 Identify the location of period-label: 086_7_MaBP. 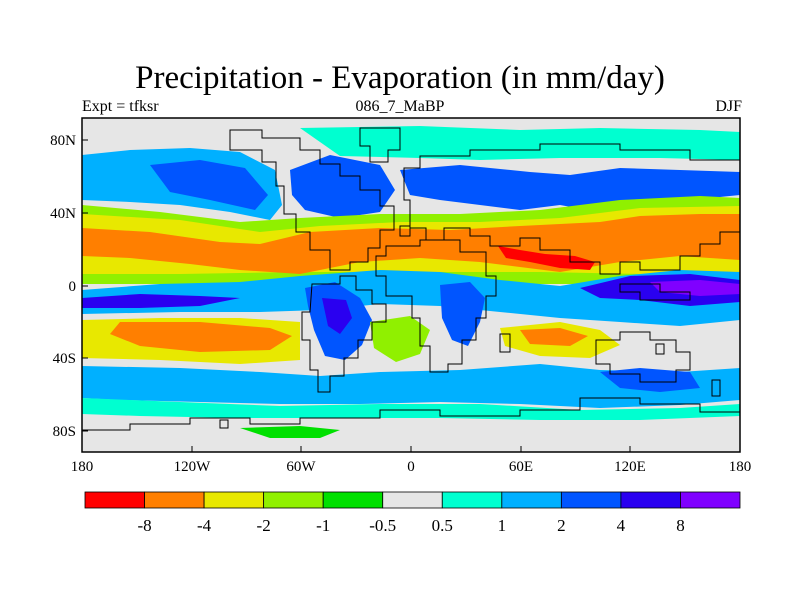
(400, 106).